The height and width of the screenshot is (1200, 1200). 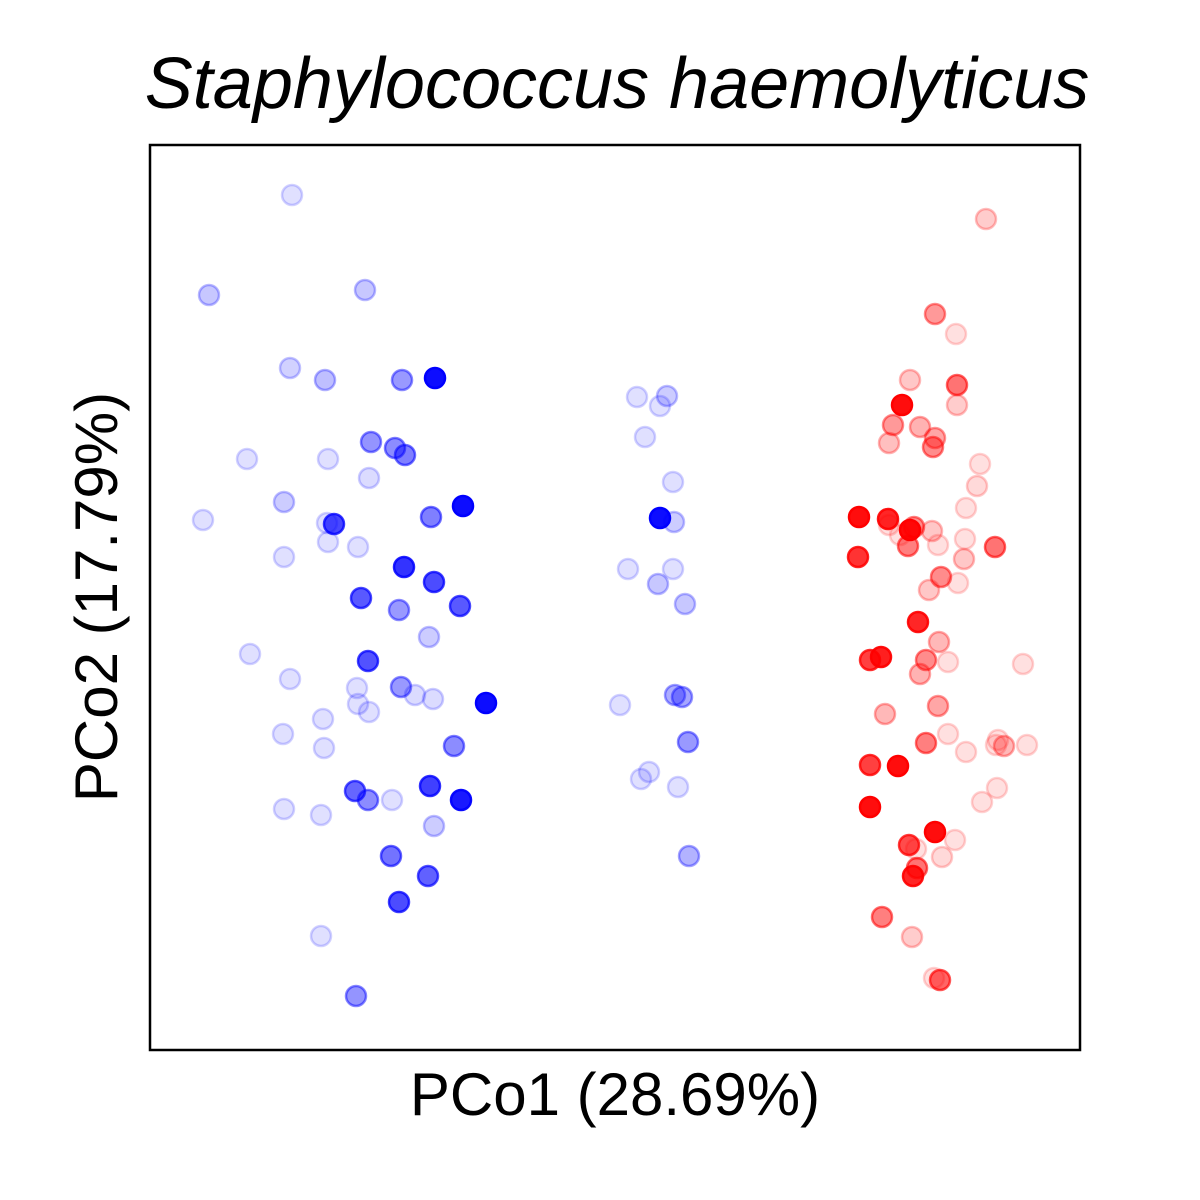 What do you see at coordinates (615, 1094) in the screenshot?
I see `x-axis-label: PCo1 (28.69%)` at bounding box center [615, 1094].